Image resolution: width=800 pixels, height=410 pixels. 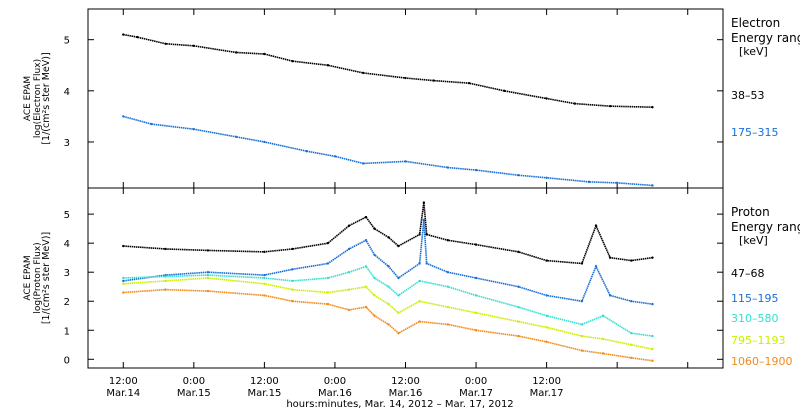 I want to click on proton-legend-entry: 115–195, so click(x=755, y=298).